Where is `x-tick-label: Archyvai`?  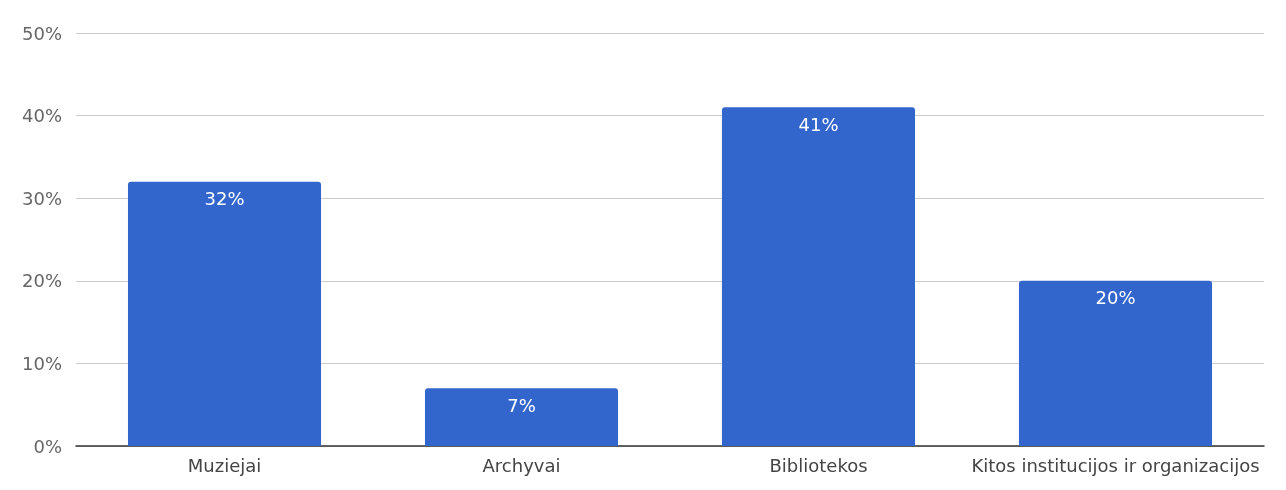 x-tick-label: Archyvai is located at coordinates (521, 465).